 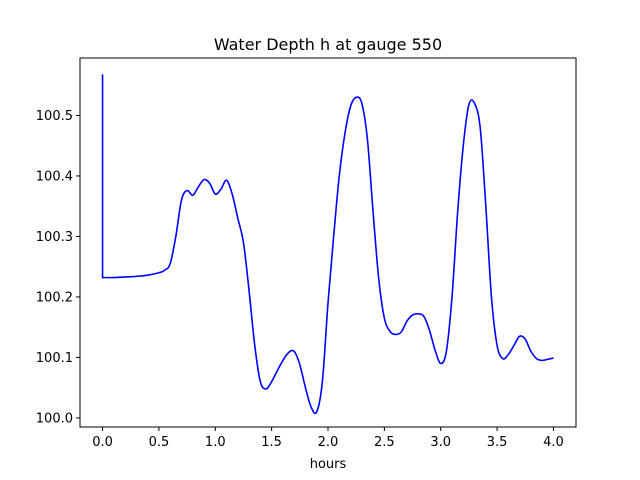 I want to click on y-tick-label: 100.0, so click(x=54, y=418).